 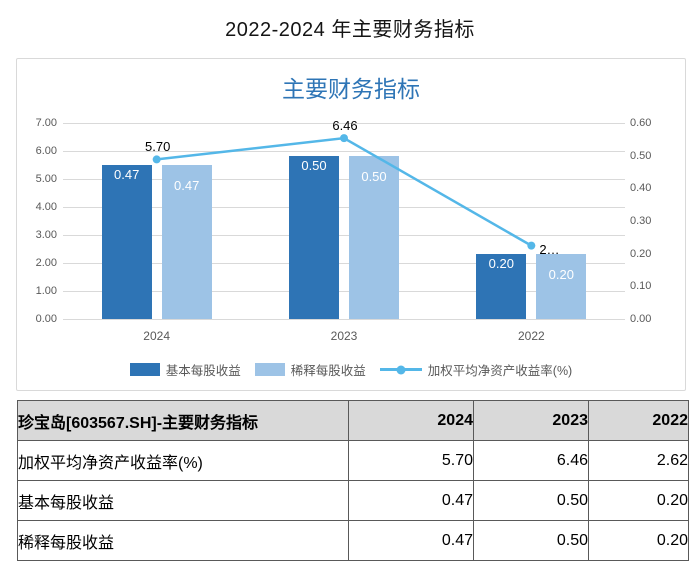 What do you see at coordinates (531, 245) in the screenshot?
I see `roe-line-marker-2022` at bounding box center [531, 245].